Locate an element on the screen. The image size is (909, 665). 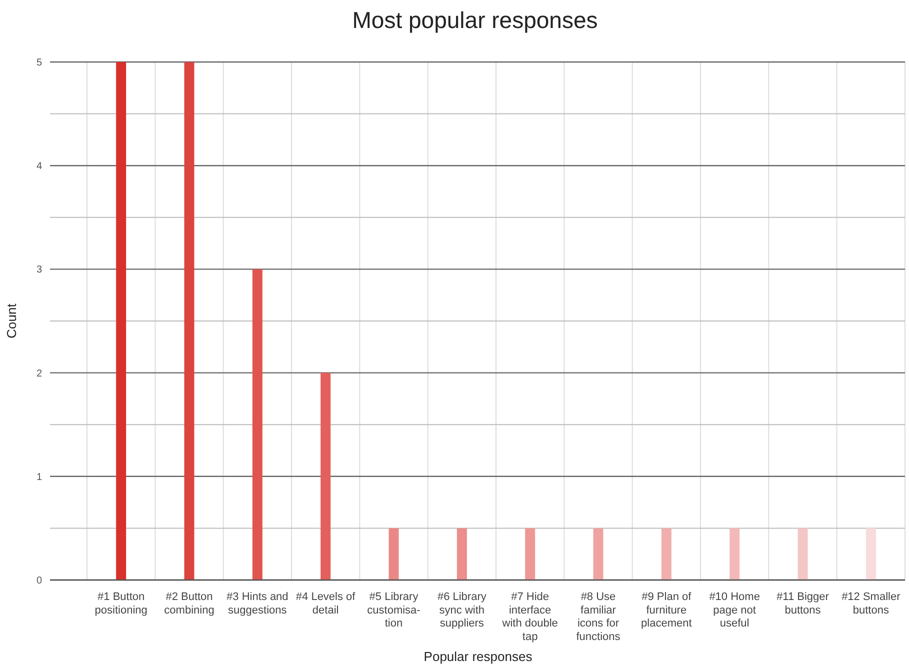
x-axis-title: Popular responses is located at coordinates (478, 656).